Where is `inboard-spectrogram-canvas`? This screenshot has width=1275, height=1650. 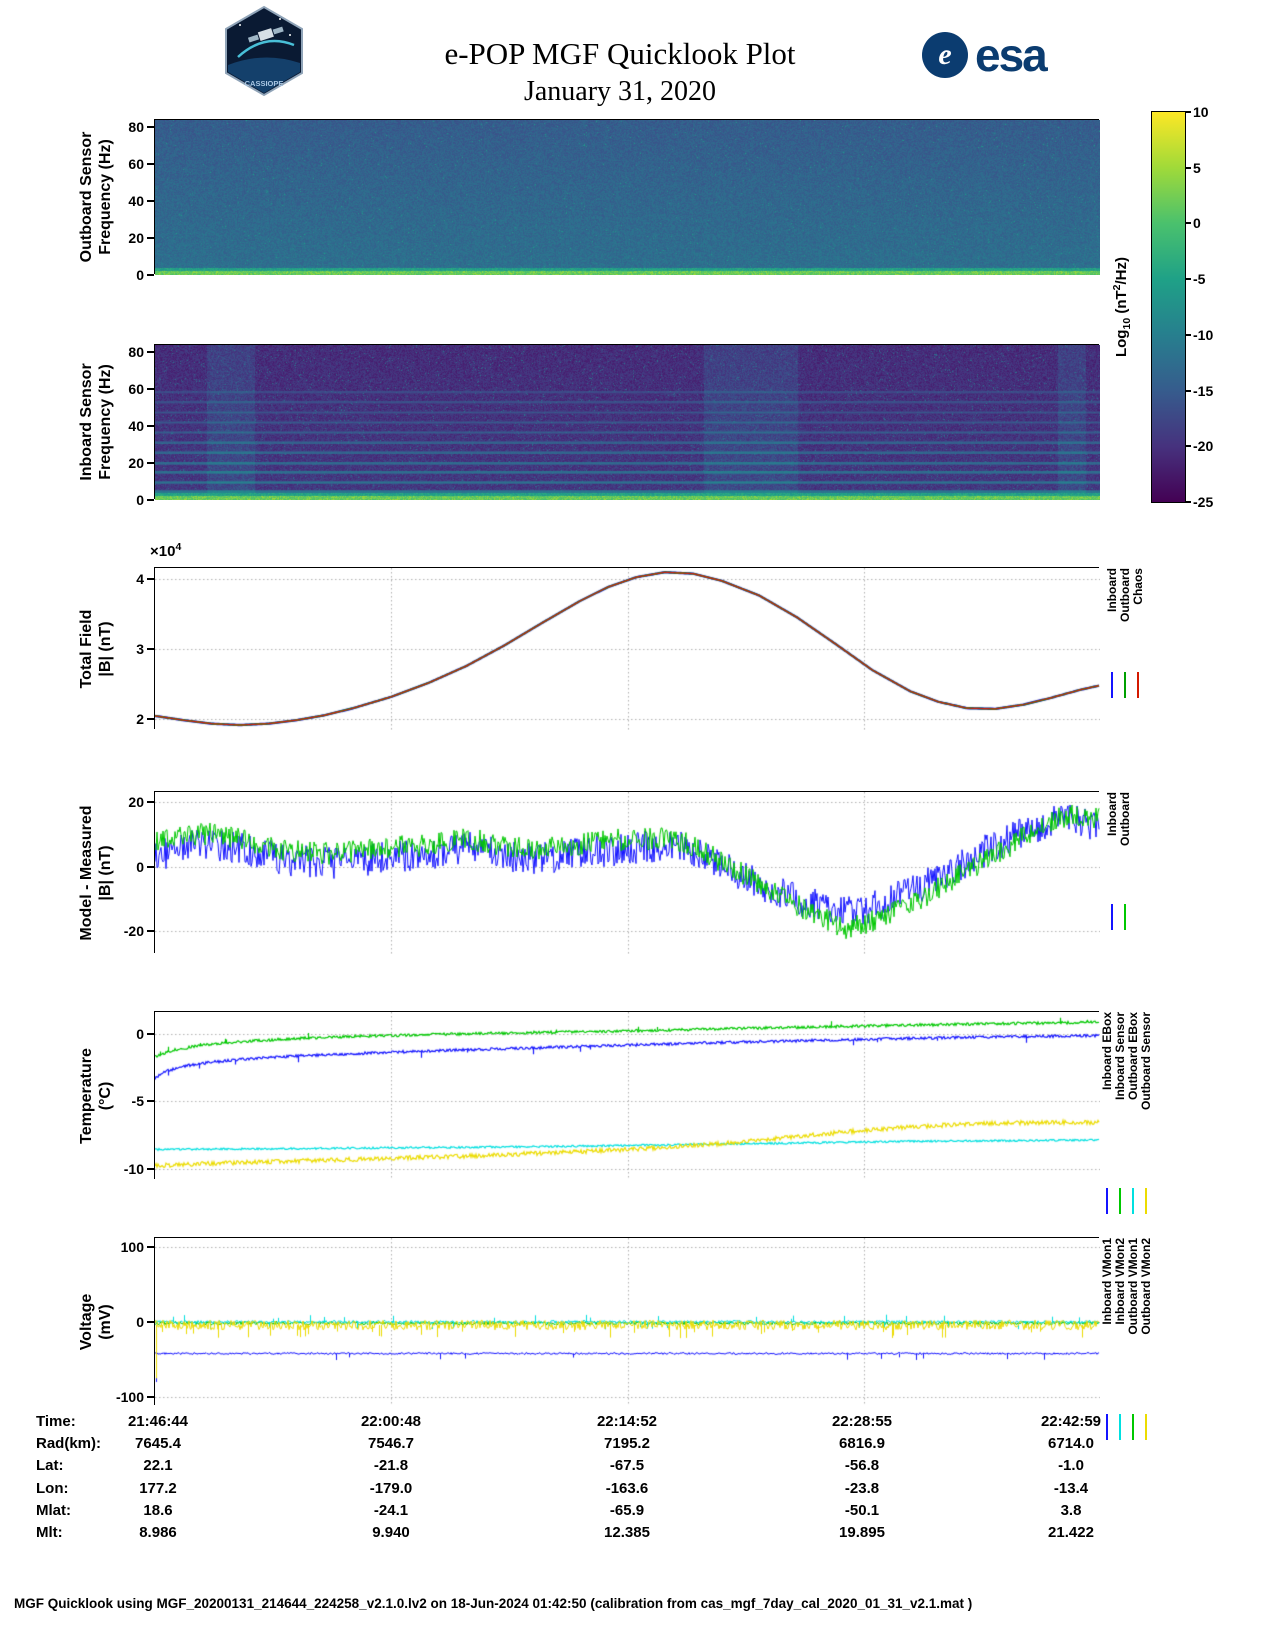
inboard-spectrogram-canvas is located at coordinates (627, 422).